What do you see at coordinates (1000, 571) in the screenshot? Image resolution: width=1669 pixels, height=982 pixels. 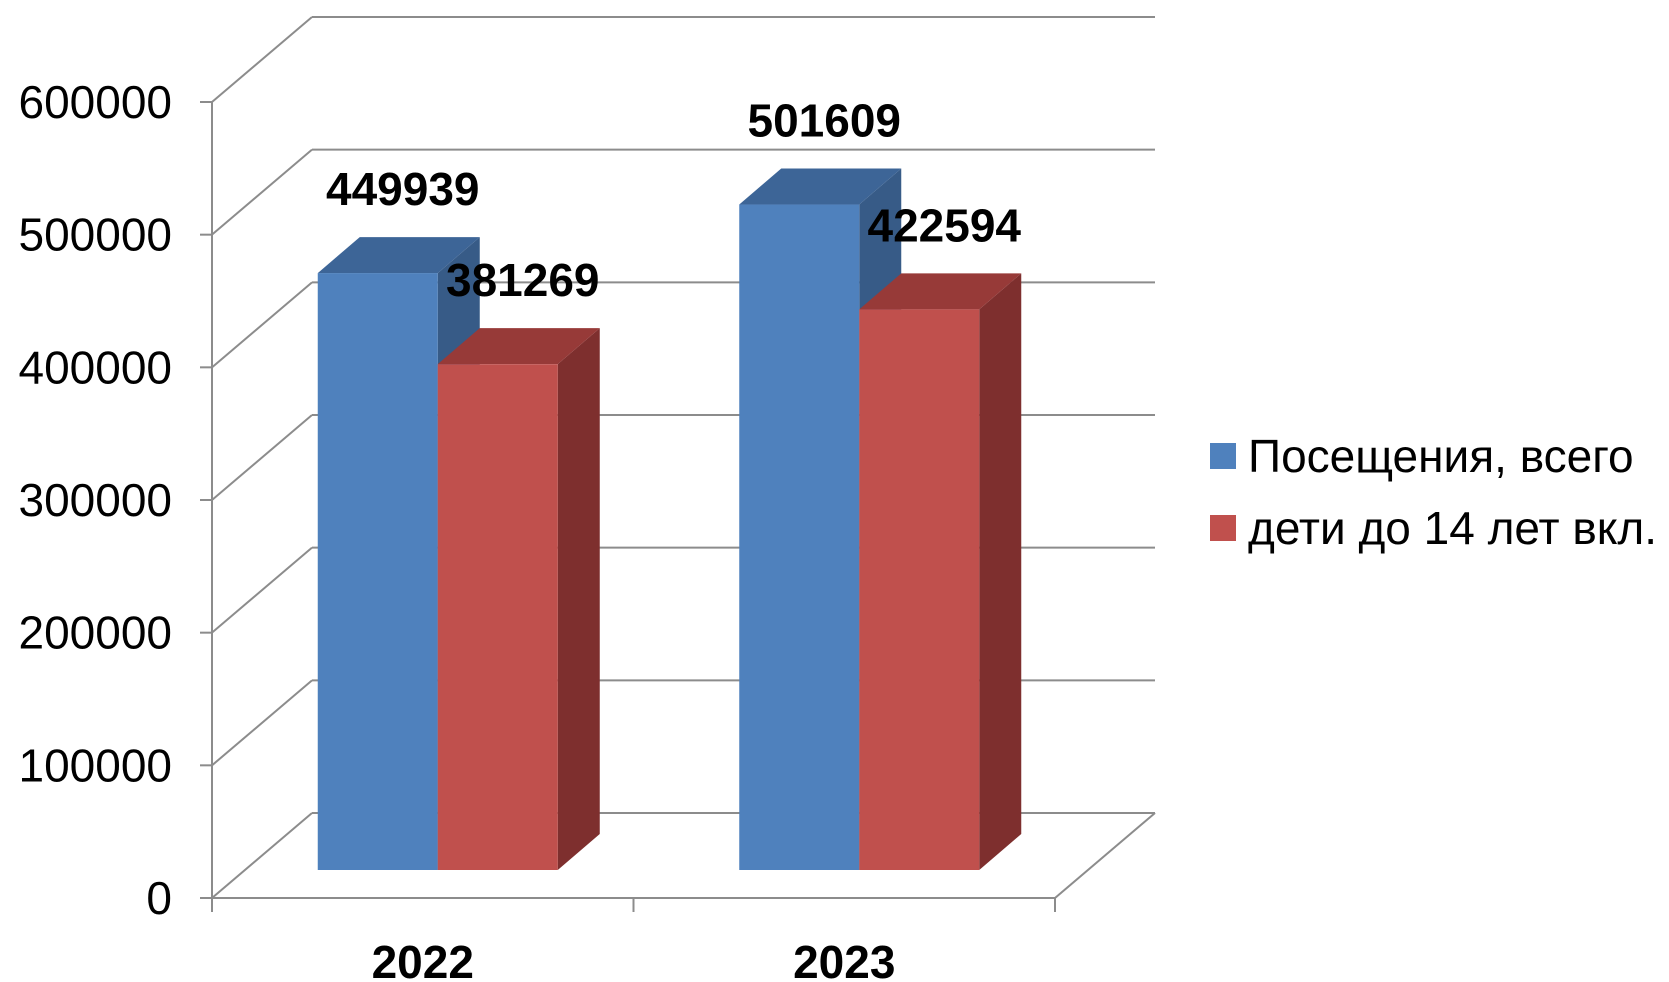 I see `bar-side-series-2-2023` at bounding box center [1000, 571].